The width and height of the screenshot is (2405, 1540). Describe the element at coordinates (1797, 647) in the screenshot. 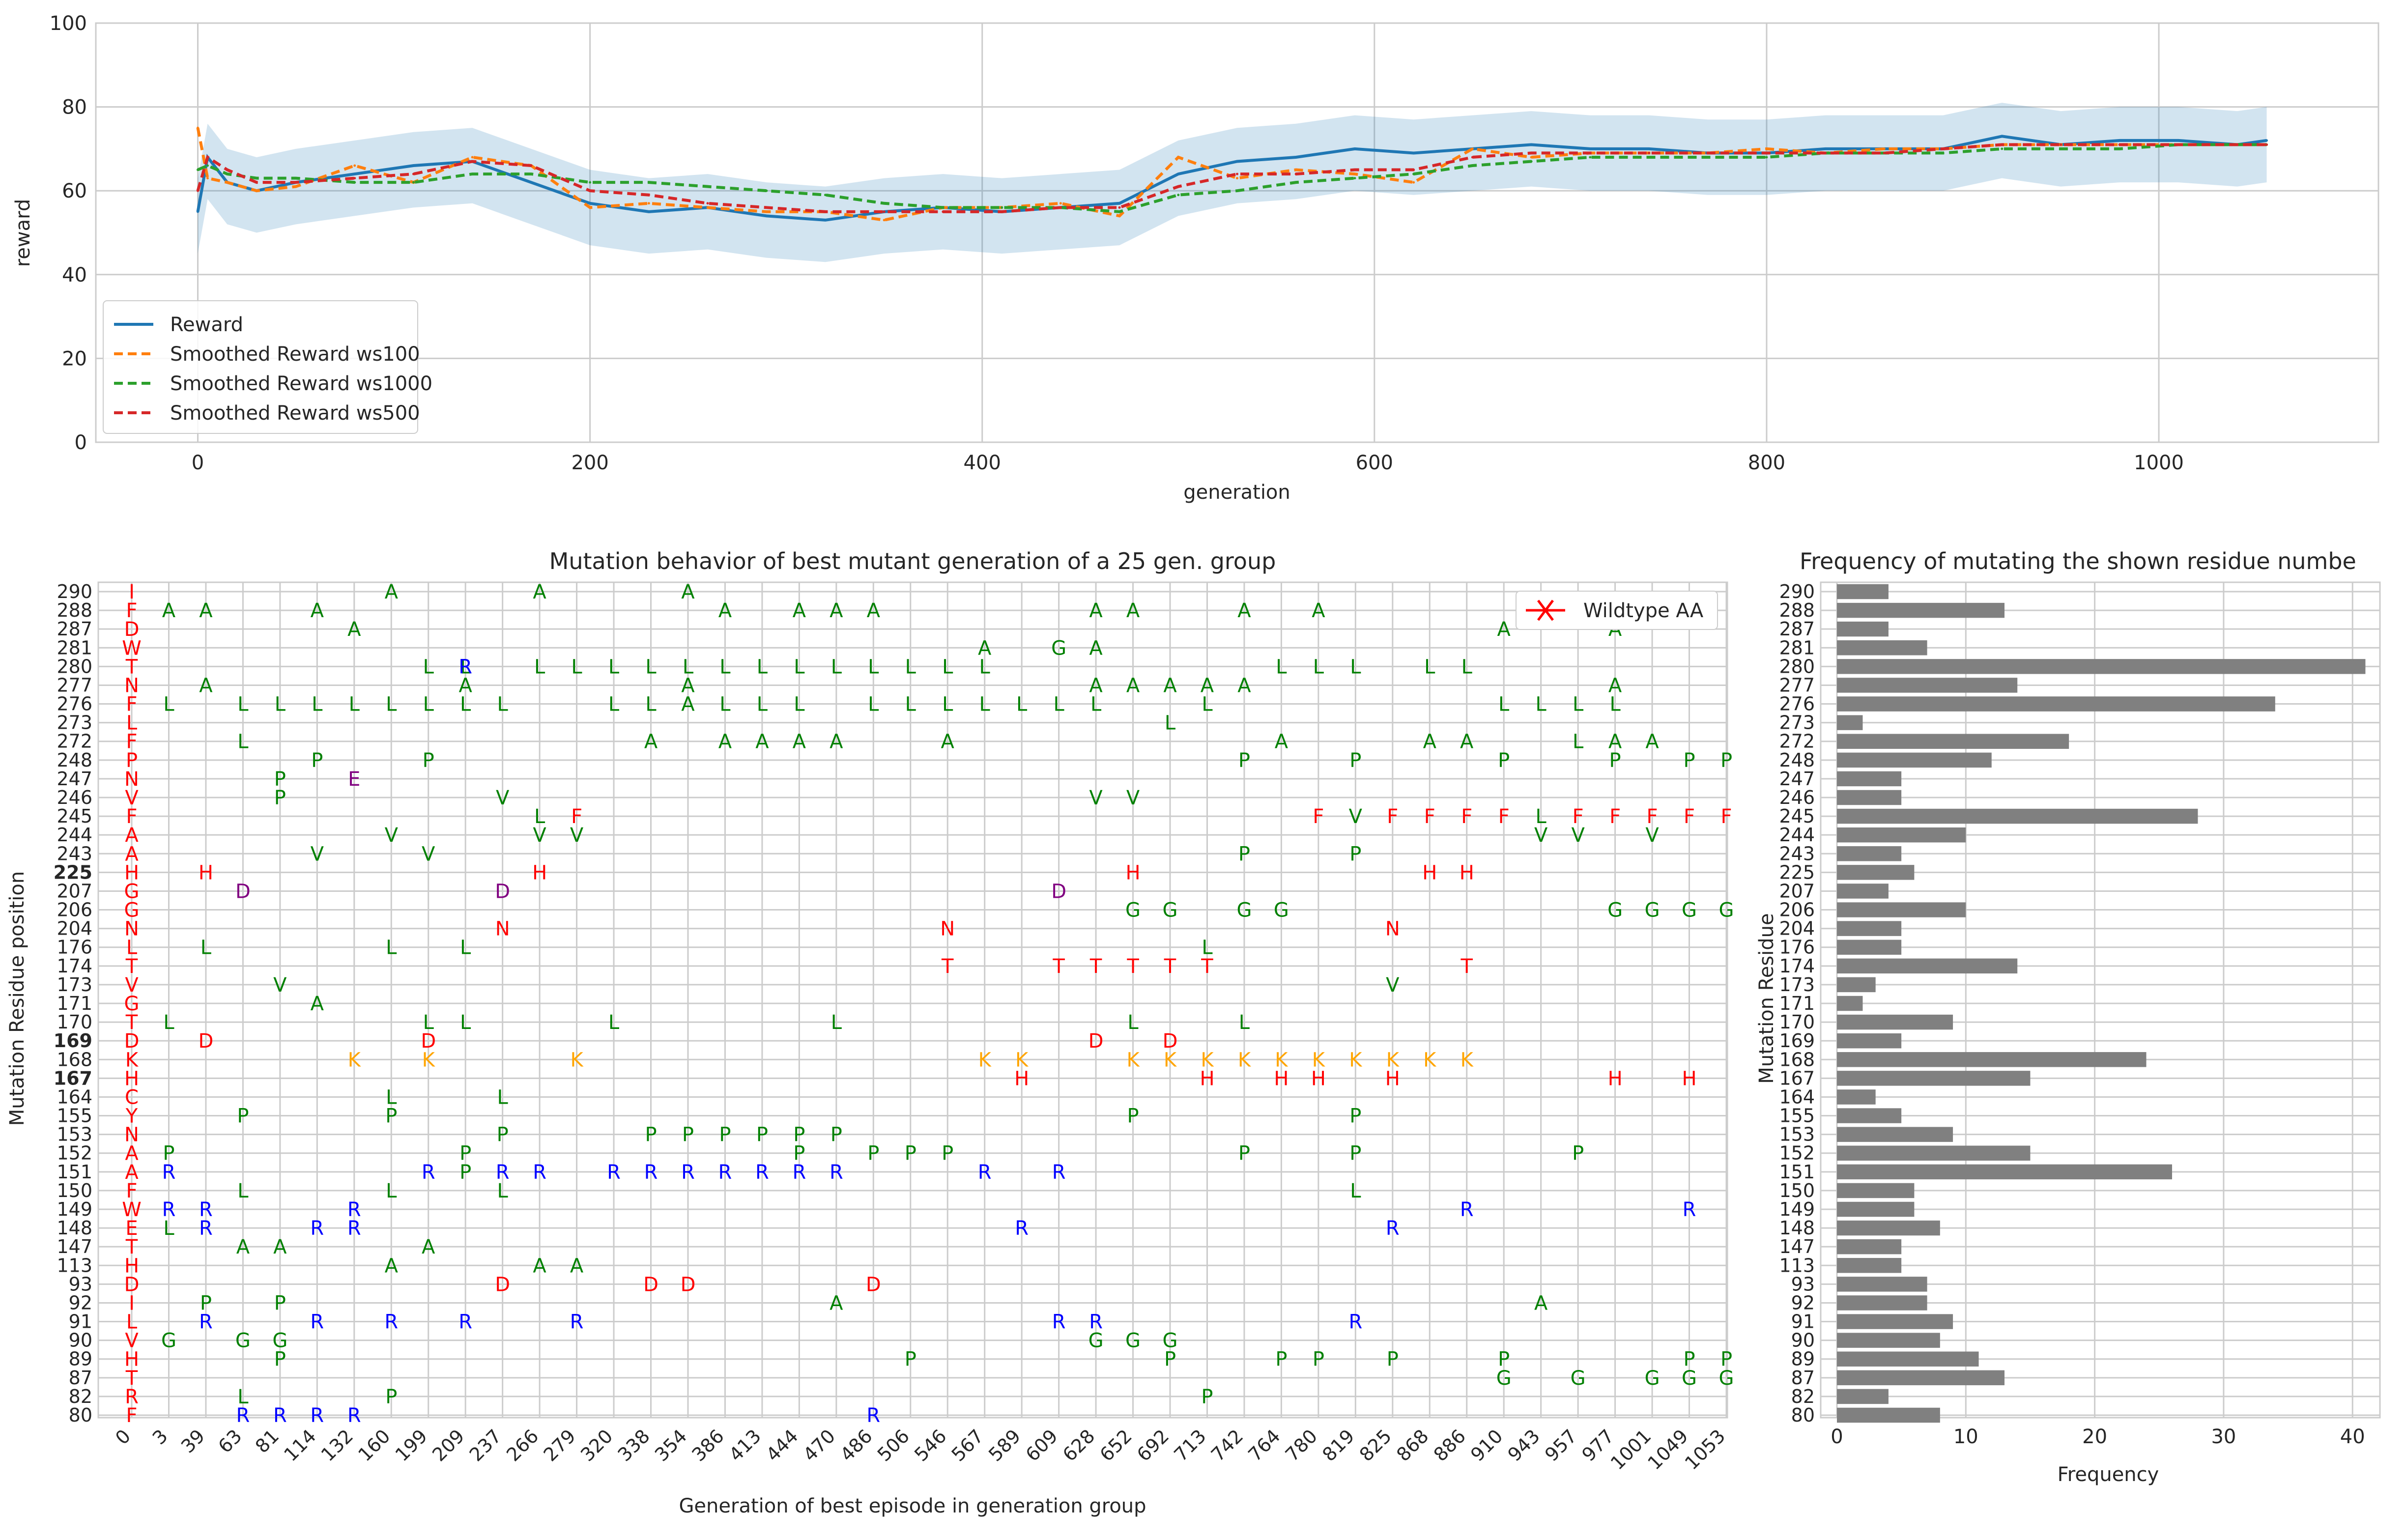

I see `bar-y-tick-label: 281` at that location.